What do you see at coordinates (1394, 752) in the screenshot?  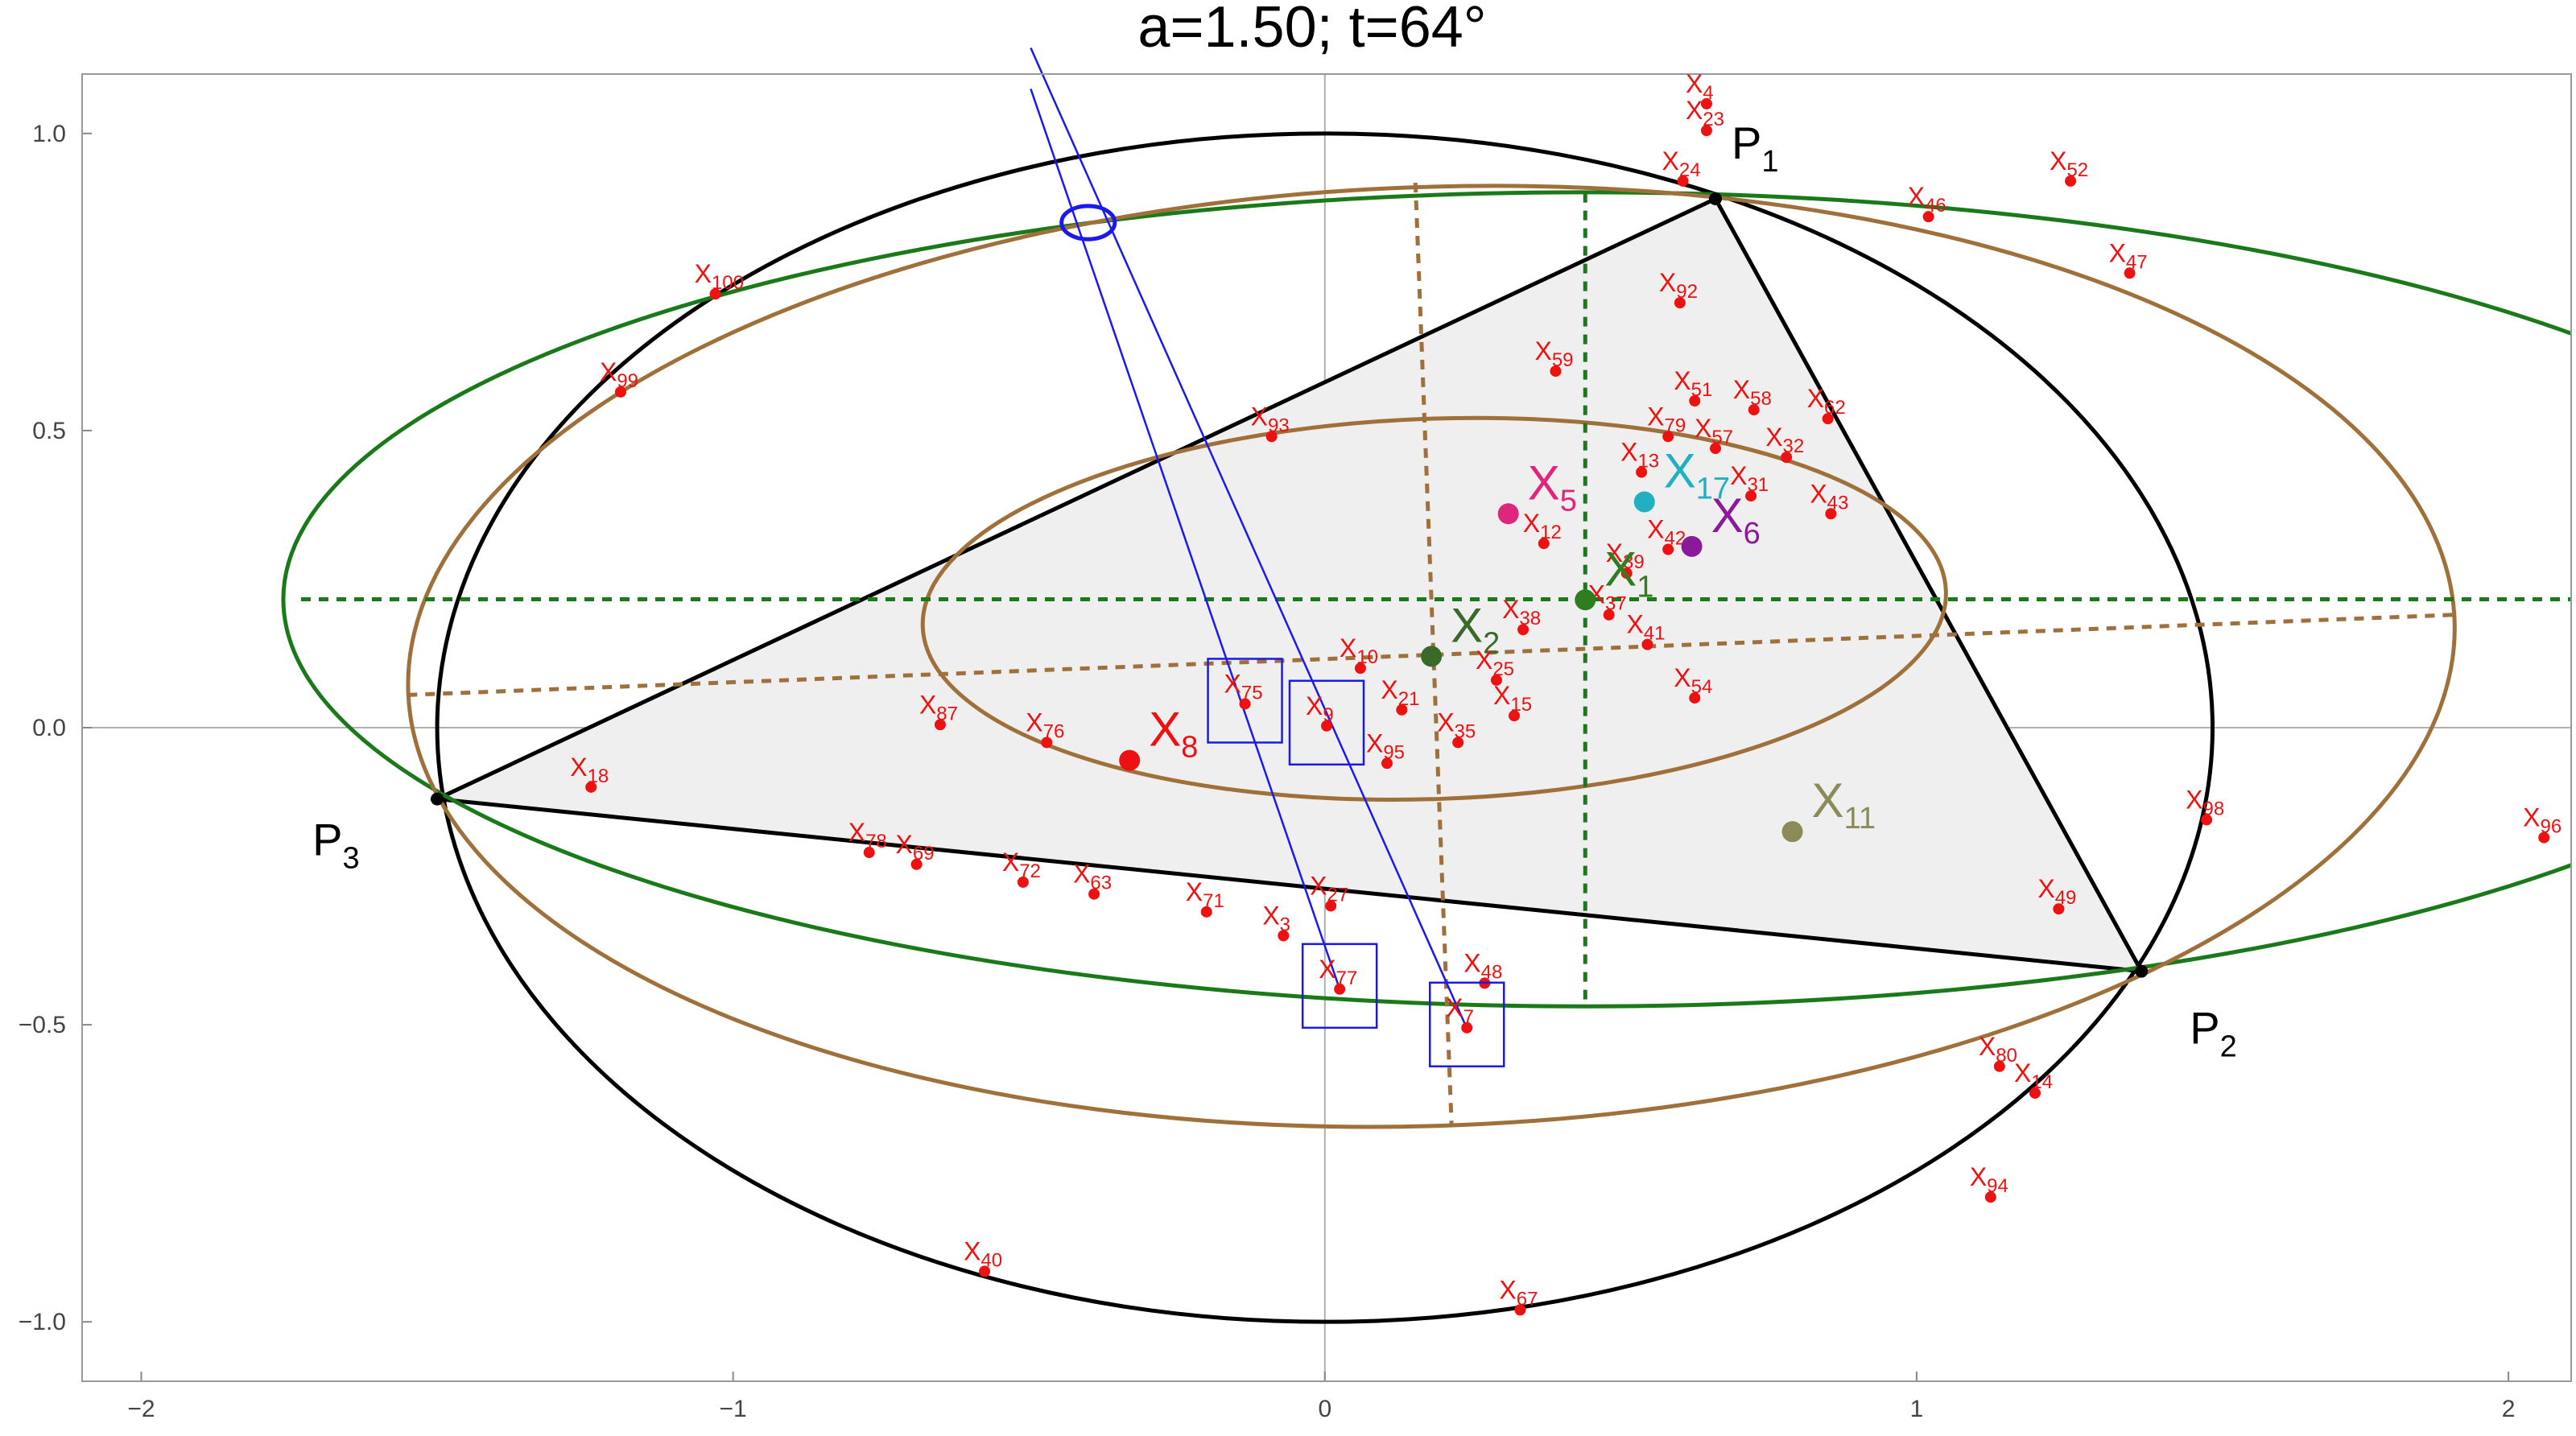 I see `point-sub: 95` at bounding box center [1394, 752].